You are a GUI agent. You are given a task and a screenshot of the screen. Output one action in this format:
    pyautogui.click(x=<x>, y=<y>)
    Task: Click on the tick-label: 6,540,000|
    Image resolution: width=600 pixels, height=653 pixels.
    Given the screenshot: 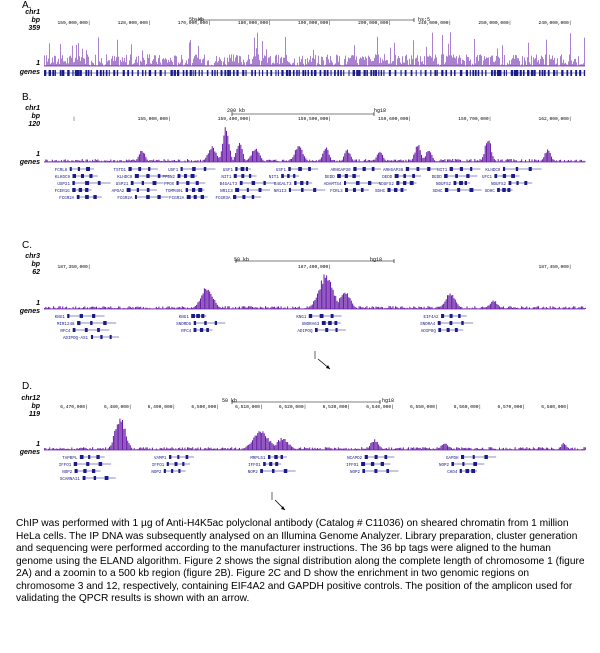 What is the action you would take?
    pyautogui.click(x=380, y=407)
    